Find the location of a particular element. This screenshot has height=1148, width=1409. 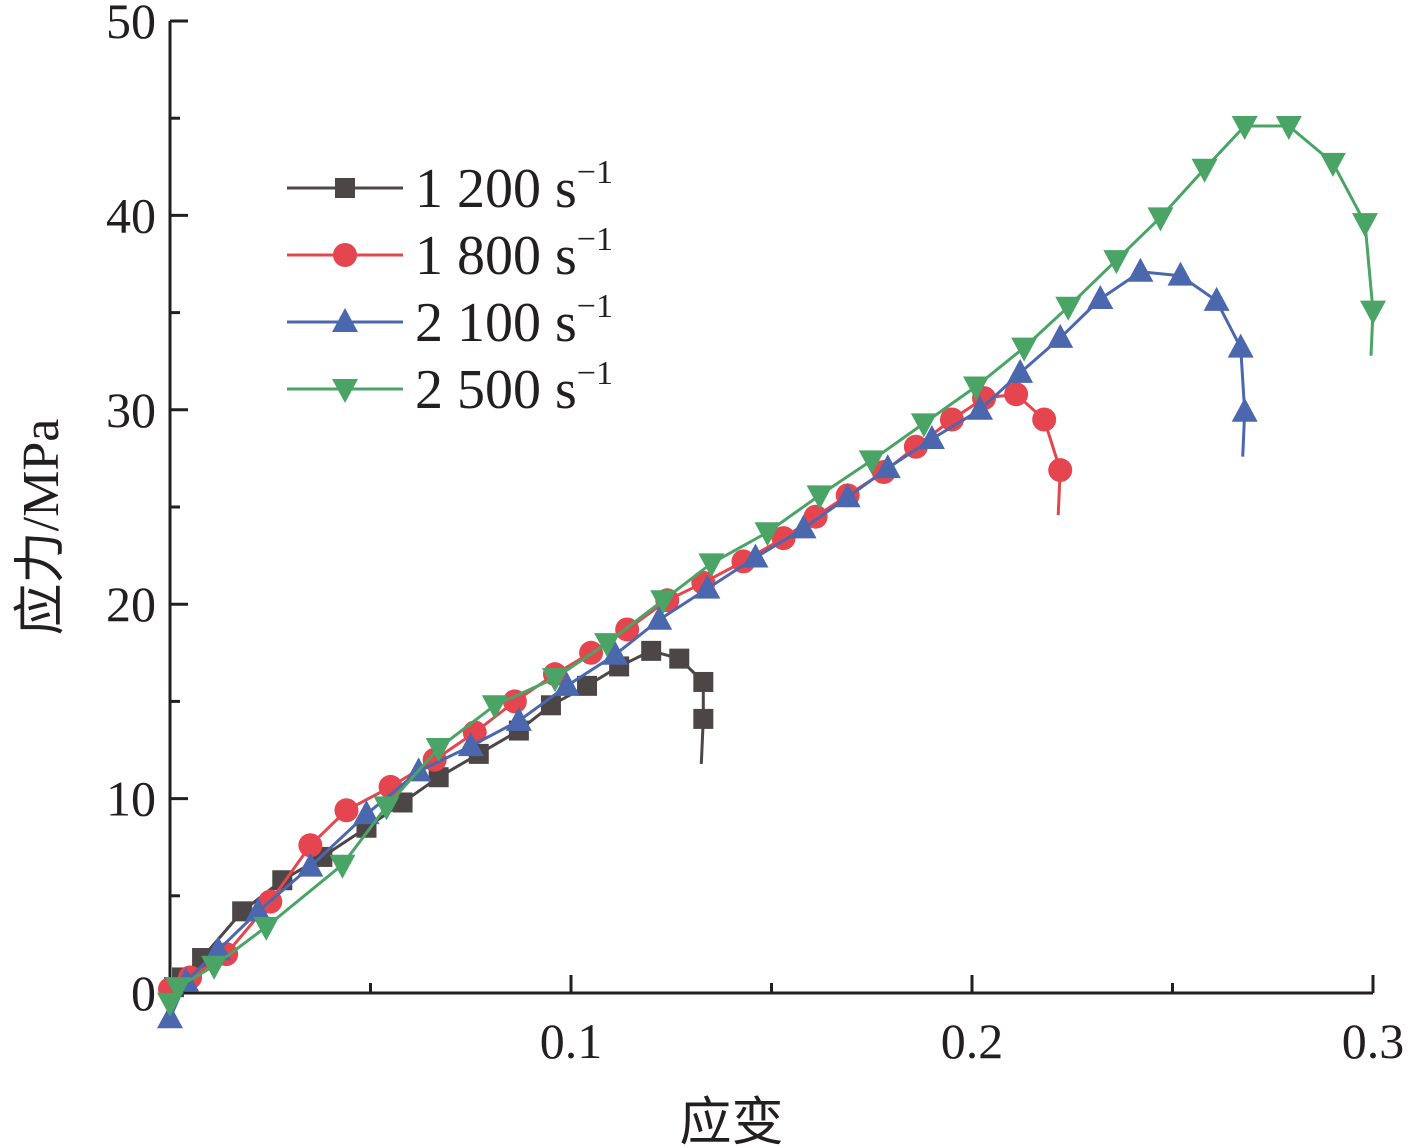

y-tick-label: 10 is located at coordinates (131, 799).